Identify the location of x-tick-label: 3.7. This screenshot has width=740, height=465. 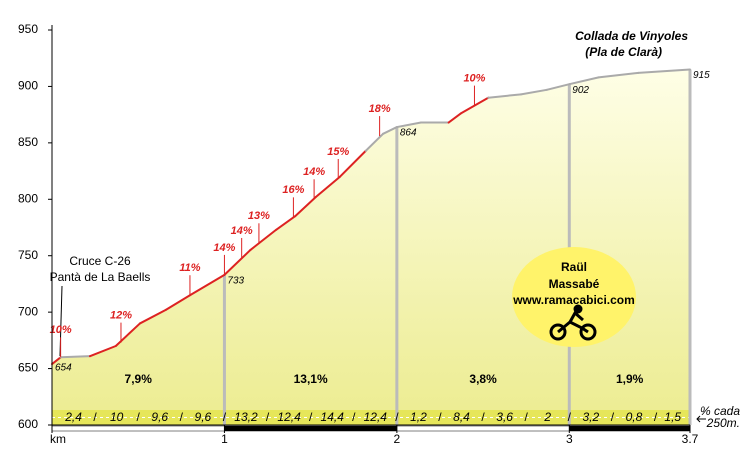
(690, 439).